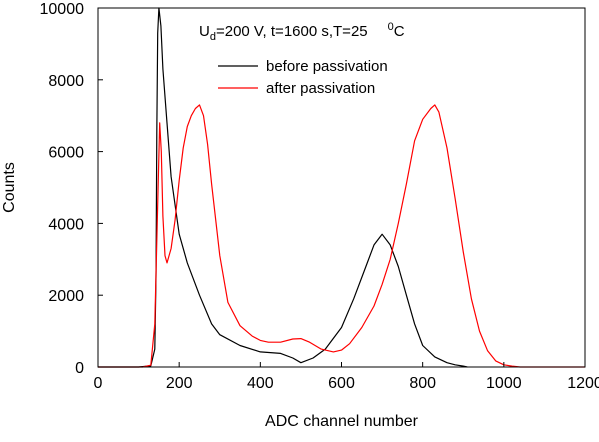  What do you see at coordinates (303, 77) in the screenshot?
I see `legend: before passivation after passivation` at bounding box center [303, 77].